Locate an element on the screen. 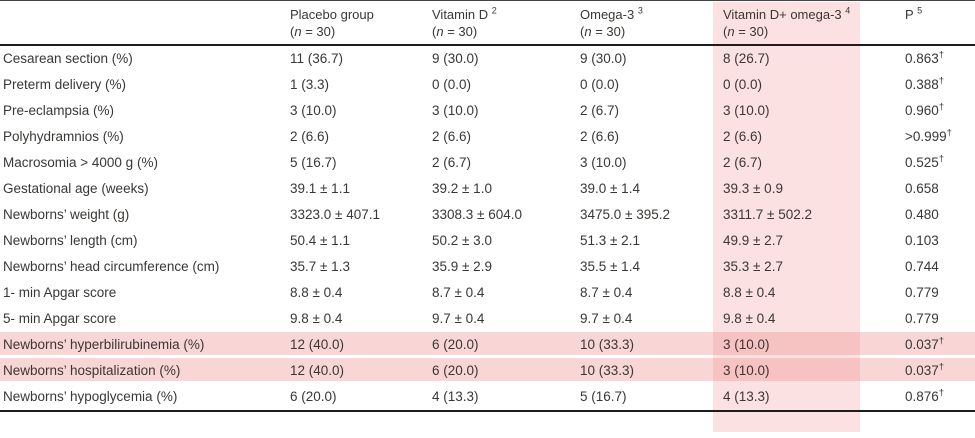 The width and height of the screenshot is (975, 438). row-label: Gestational age (weeks) is located at coordinates (76, 188).